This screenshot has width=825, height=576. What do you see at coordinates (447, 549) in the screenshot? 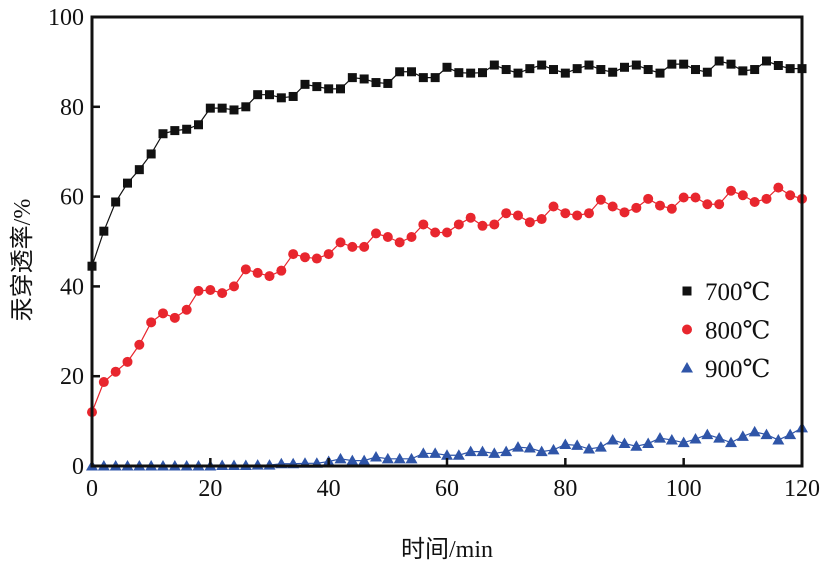
I see `x-axis-label: 时间/min` at bounding box center [447, 549].